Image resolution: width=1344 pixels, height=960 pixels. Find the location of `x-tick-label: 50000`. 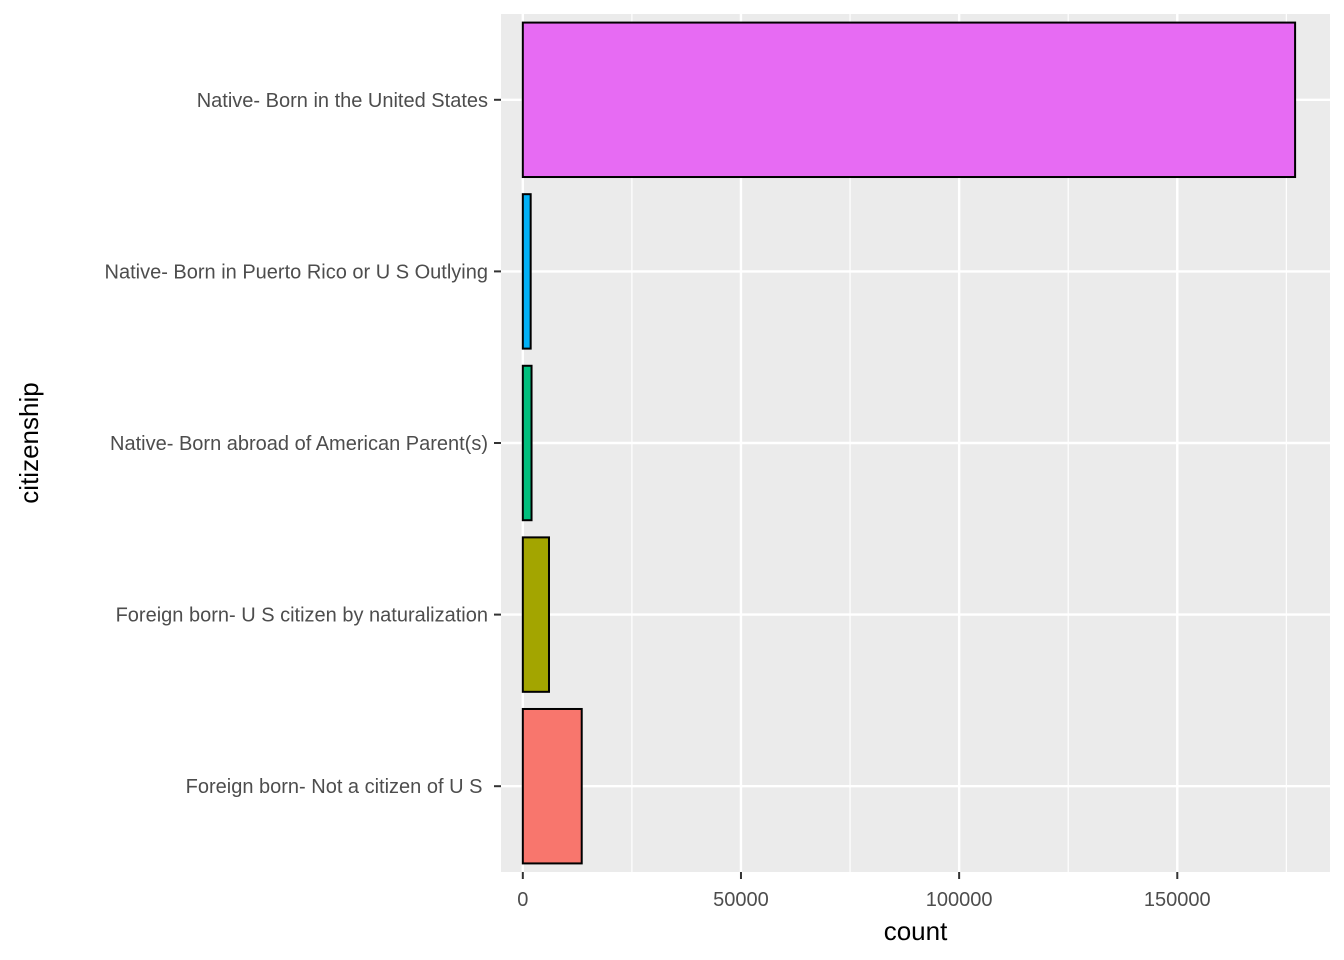

x-tick-label: 50000 is located at coordinates (741, 900).